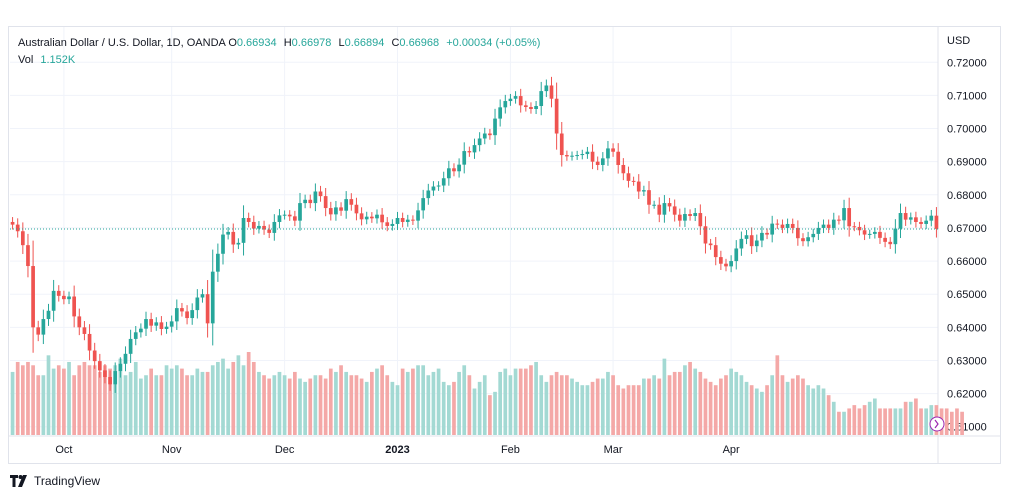 The image size is (1012, 498). I want to click on vol-value: 1.152K, so click(58, 60).